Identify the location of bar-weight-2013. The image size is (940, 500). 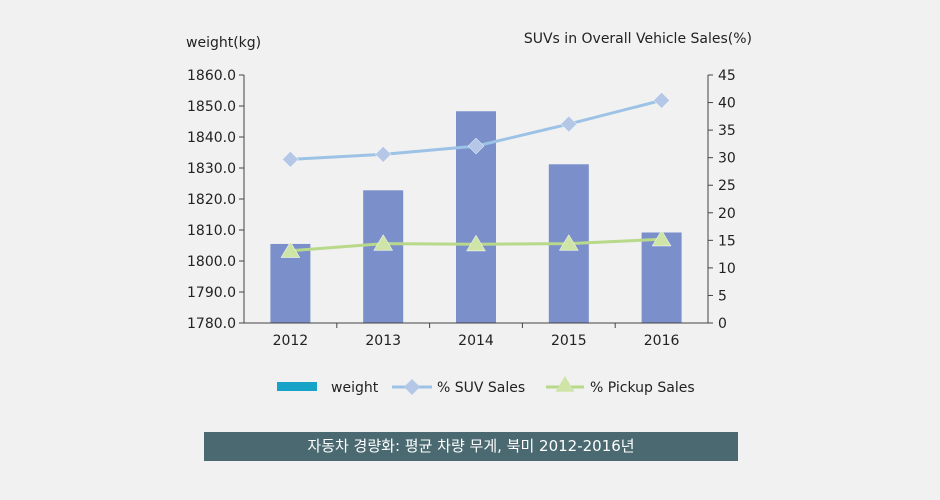
(383, 256).